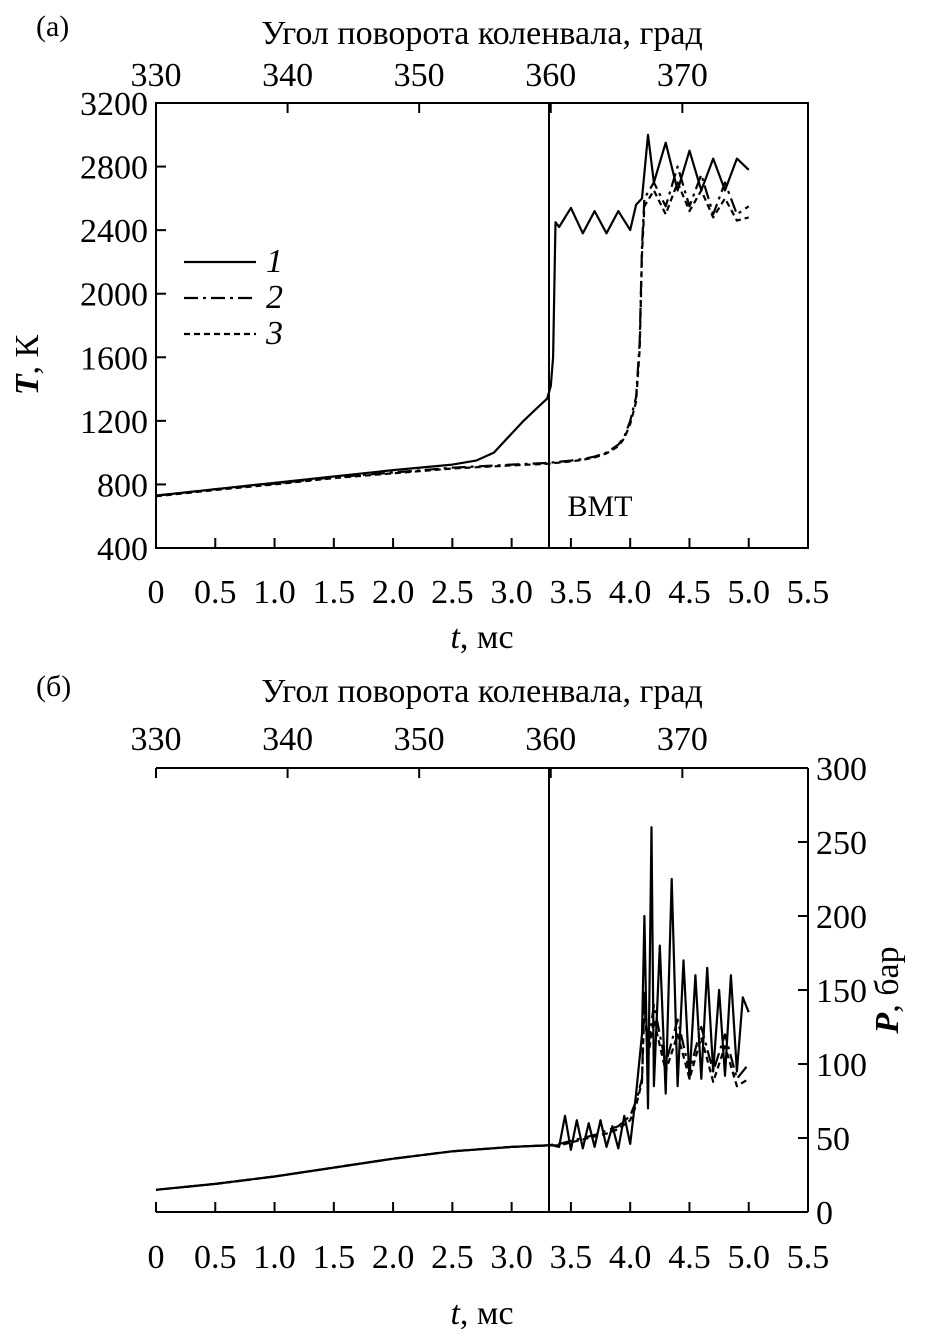 The height and width of the screenshot is (1336, 929). I want to click on x-axis-ticks-a: 0 0.5 1.0 1.5 2.0 2.5 3.0 3.5 4.0 4.5 5.0 5.5, so click(489, 574).